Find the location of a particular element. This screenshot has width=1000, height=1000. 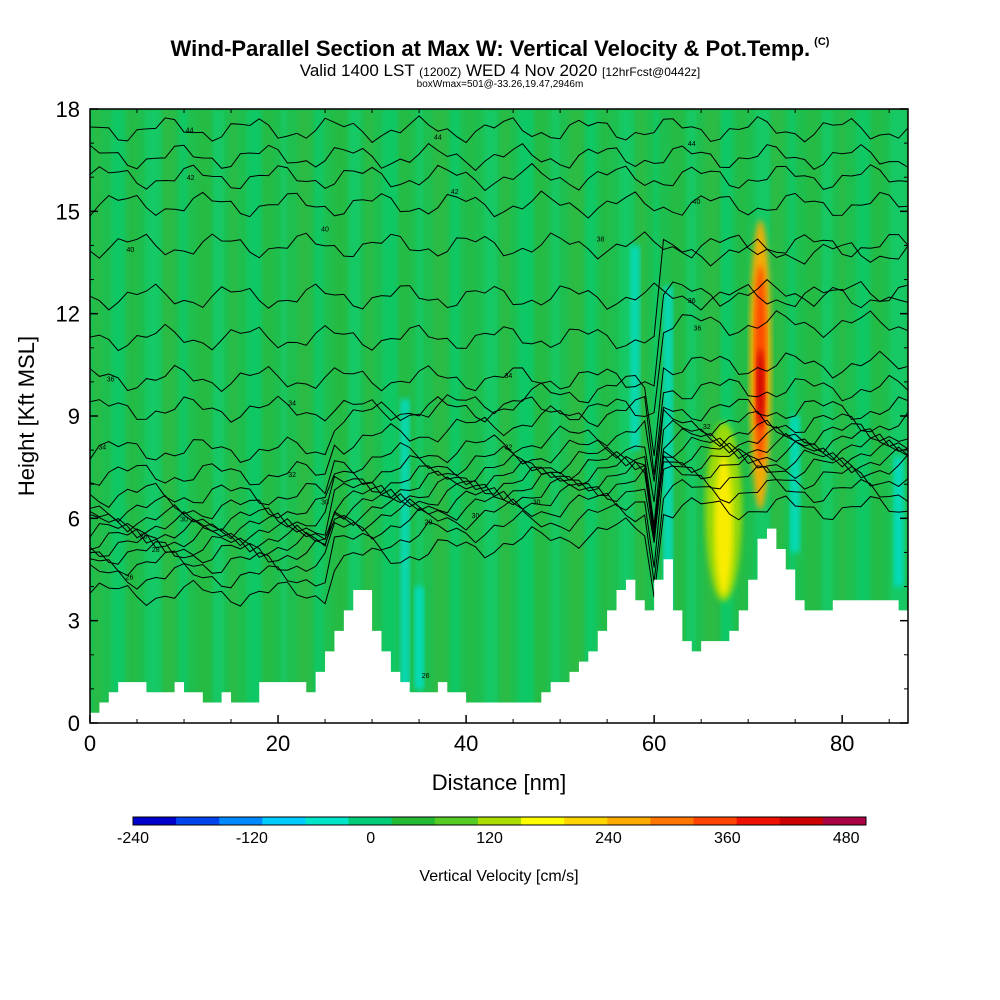

x-tick-label: 60 is located at coordinates (654, 743).